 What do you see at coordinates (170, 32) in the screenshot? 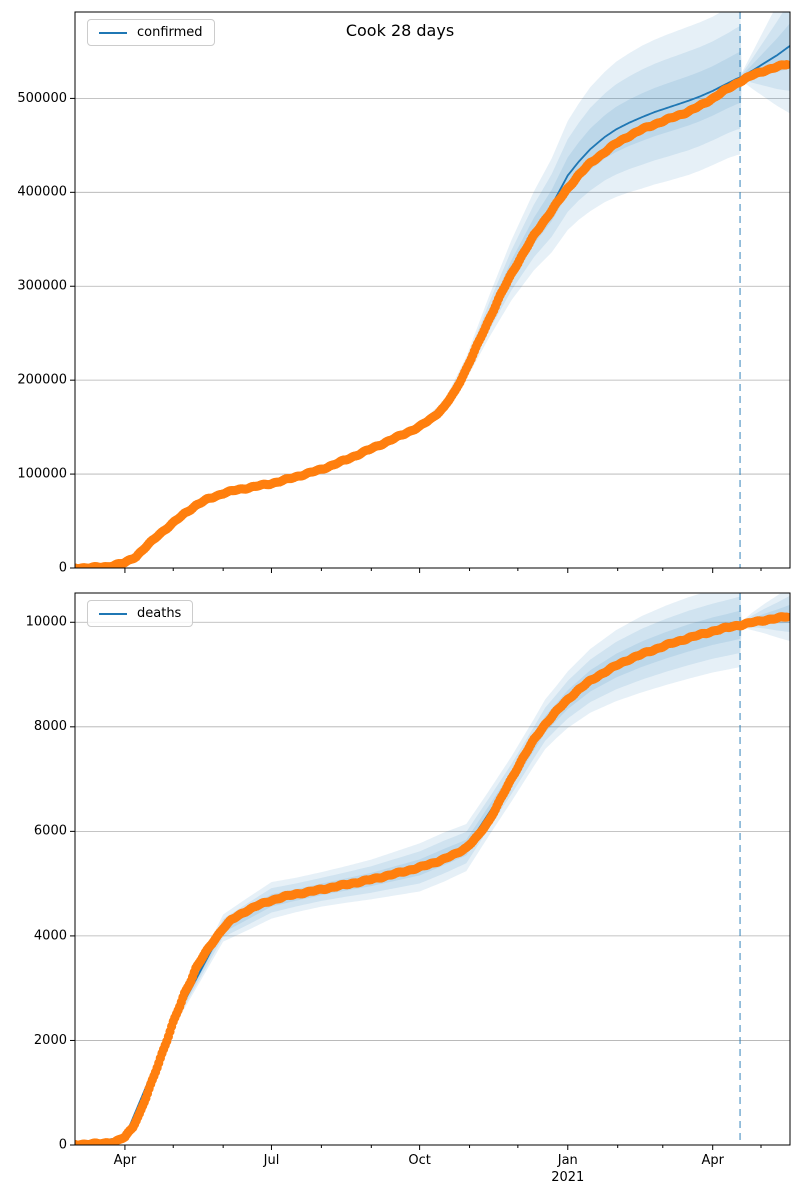
I see `legend-label-confirmed: confirmed` at bounding box center [170, 32].